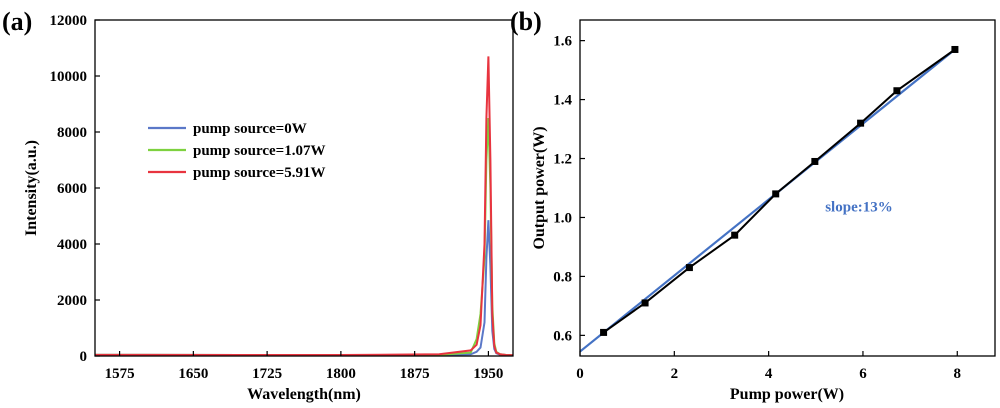  I want to click on y-tick-label: 2000, so click(72, 301).